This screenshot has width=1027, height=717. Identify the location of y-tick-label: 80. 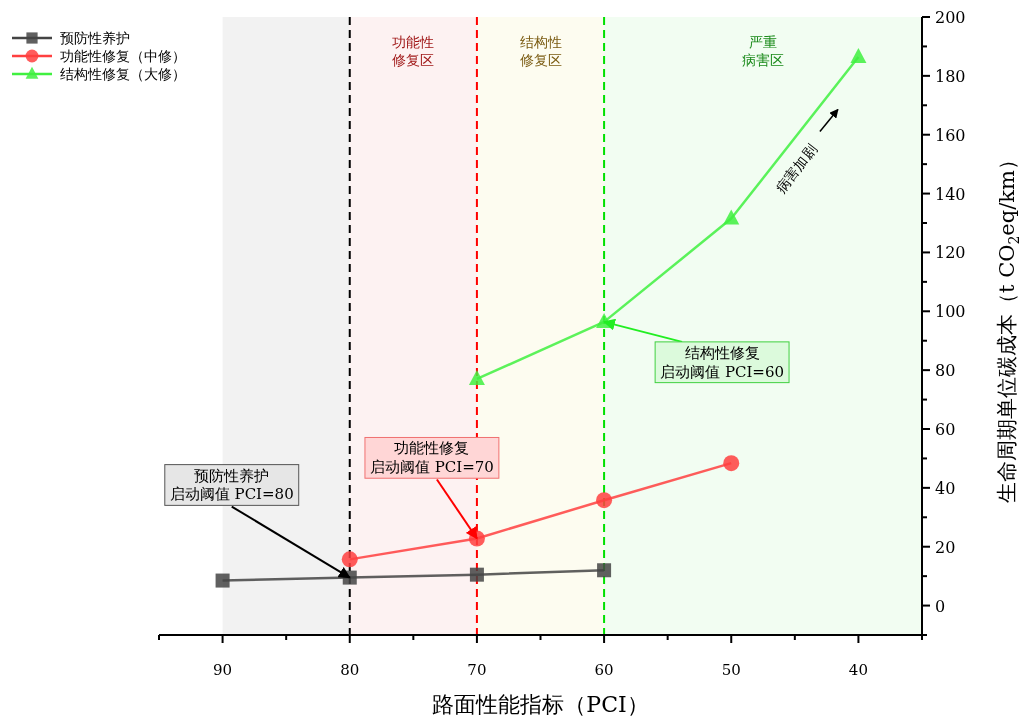
(945, 371).